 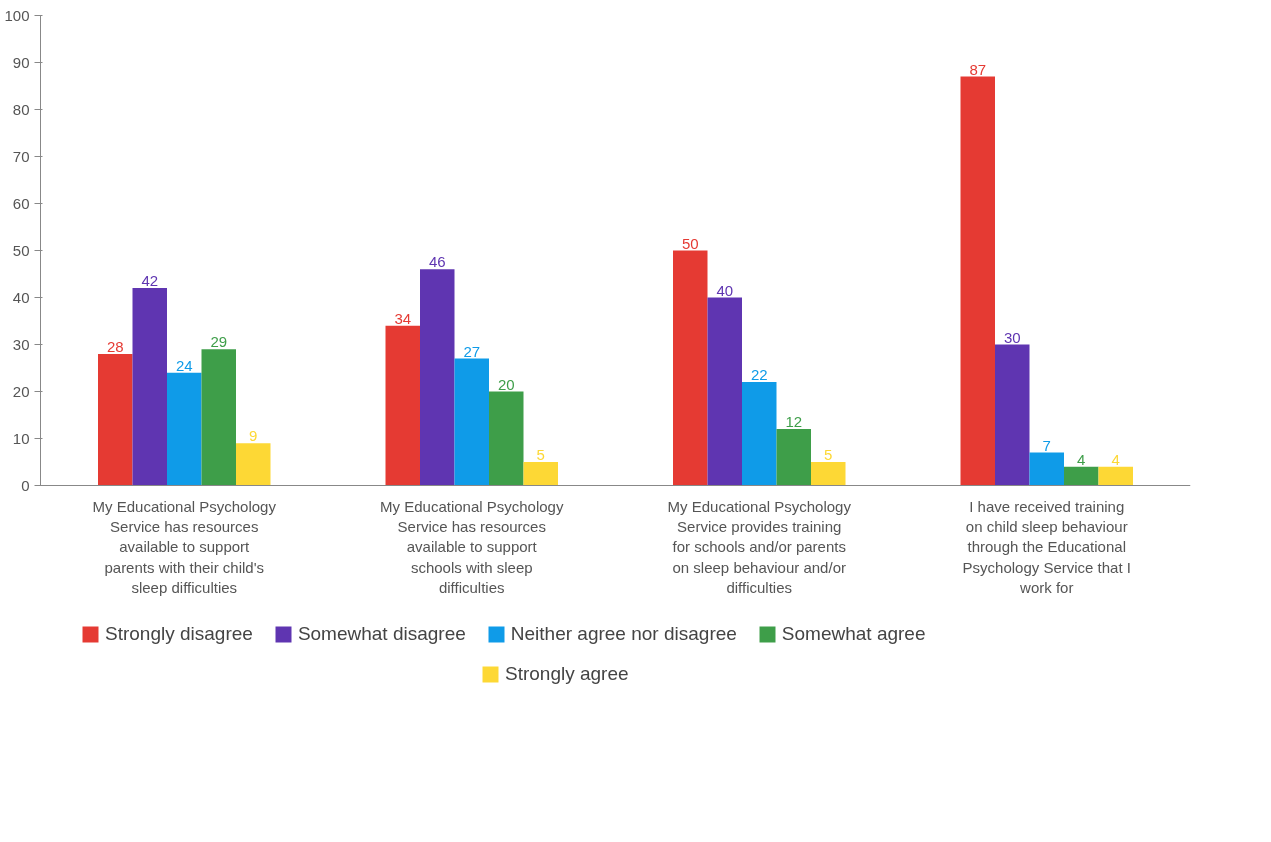 What do you see at coordinates (21, 344) in the screenshot?
I see `y-tick-label: 30` at bounding box center [21, 344].